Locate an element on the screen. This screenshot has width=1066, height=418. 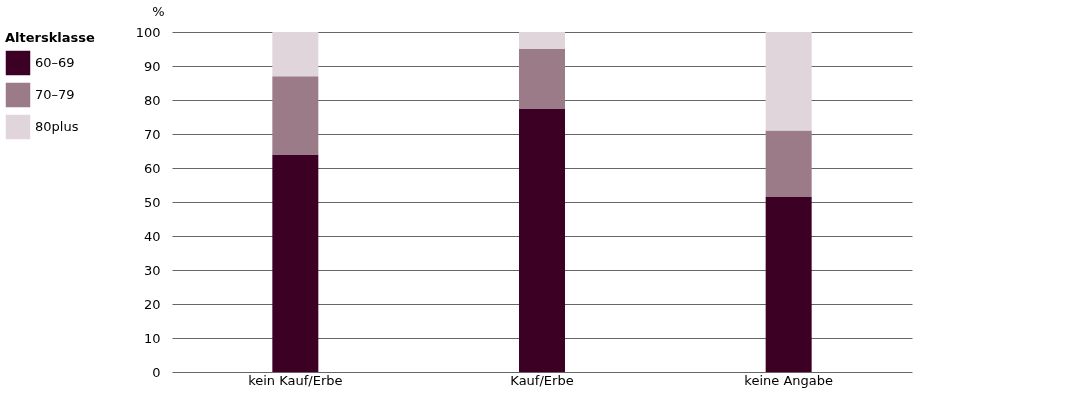
legend-label: 70–79 is located at coordinates (55, 94).